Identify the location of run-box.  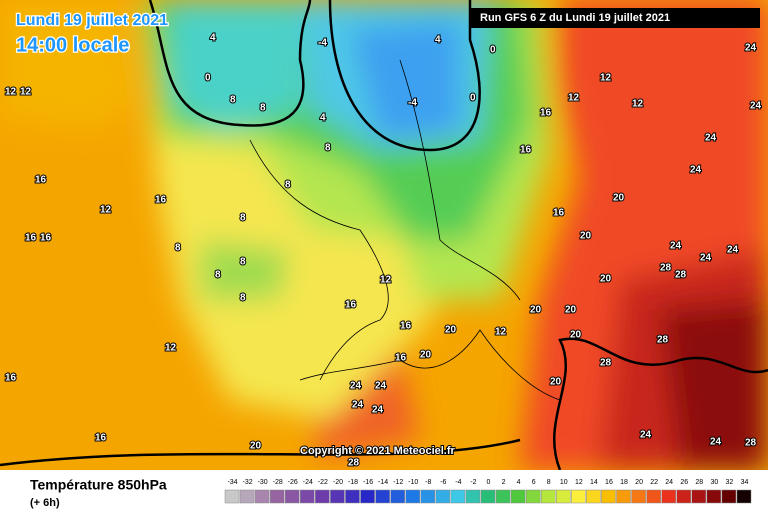
(615, 18).